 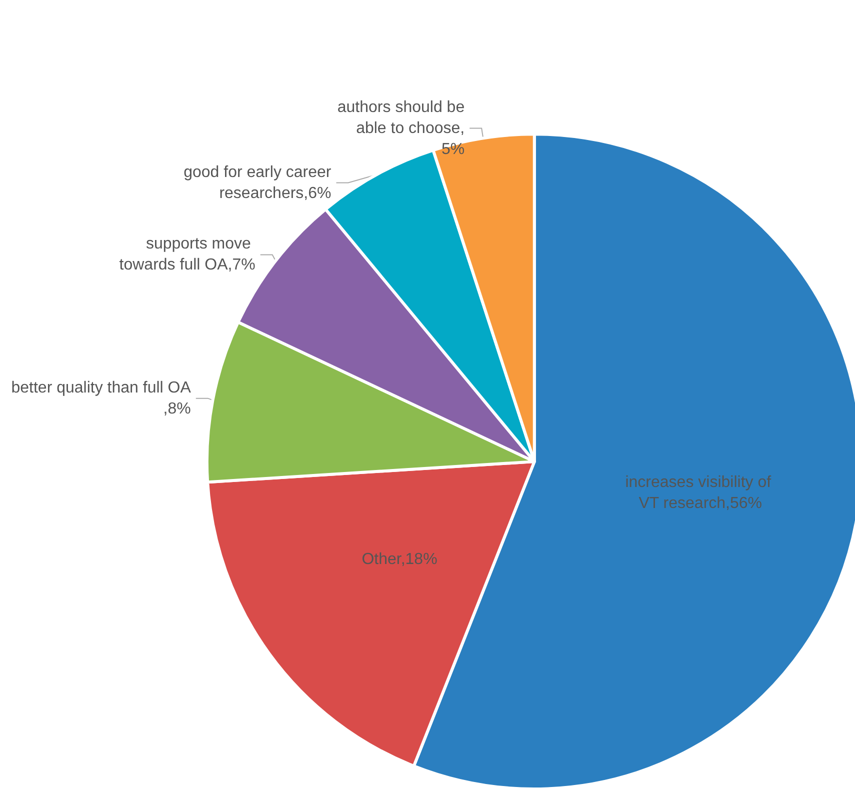 What do you see at coordinates (400, 559) in the screenshot?
I see `slice-label: Other,18%` at bounding box center [400, 559].